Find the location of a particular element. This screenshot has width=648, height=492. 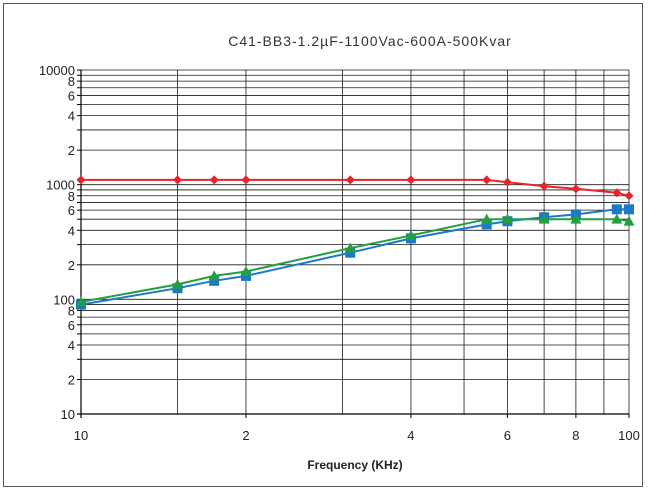

x-tick-label: 8 is located at coordinates (575, 435).